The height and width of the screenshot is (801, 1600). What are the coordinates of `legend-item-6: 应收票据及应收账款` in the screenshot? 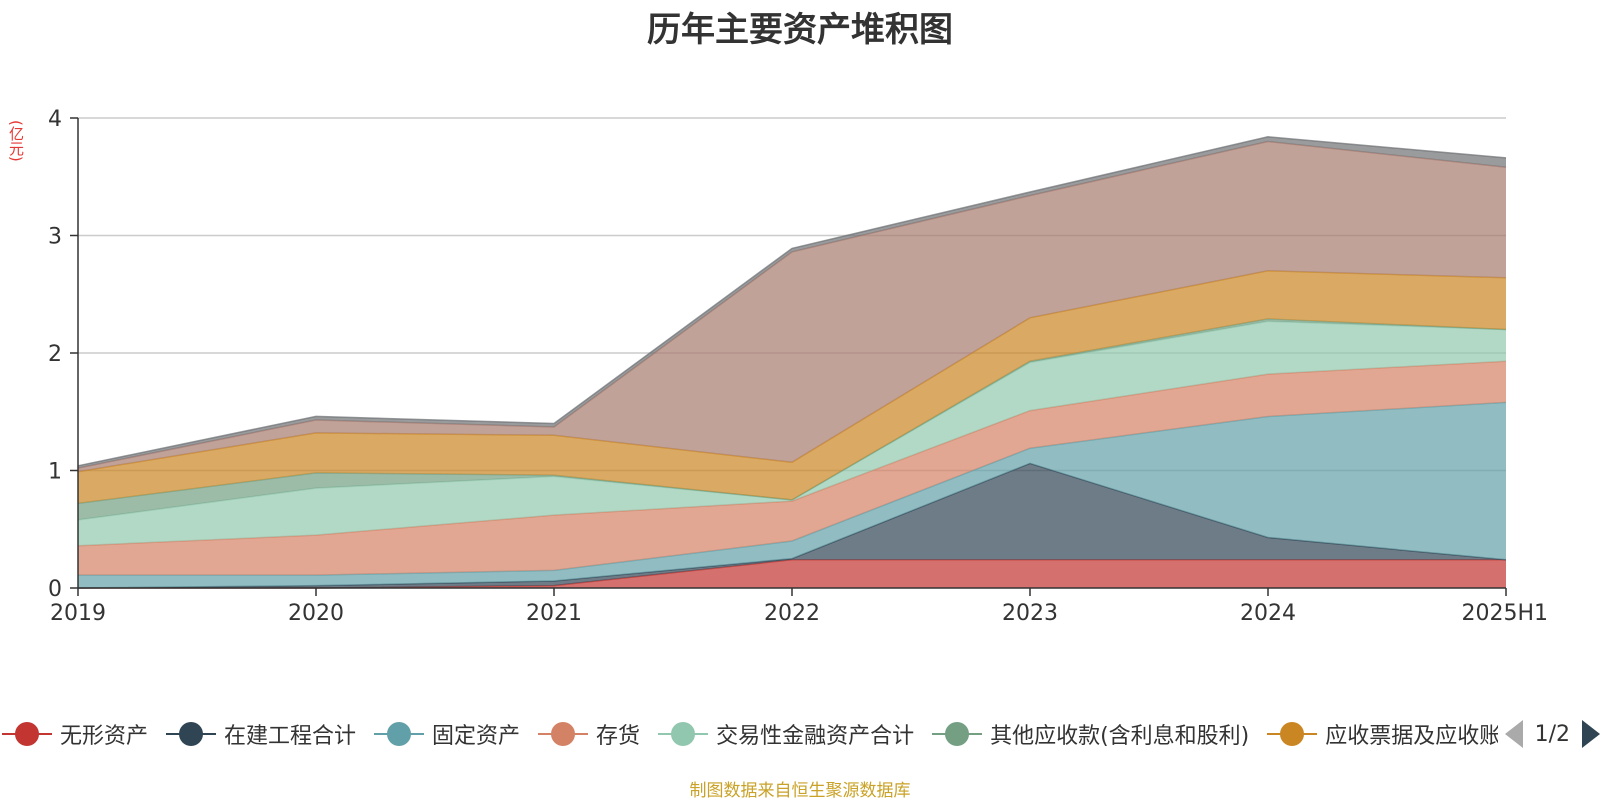 It's located at (1395, 734).